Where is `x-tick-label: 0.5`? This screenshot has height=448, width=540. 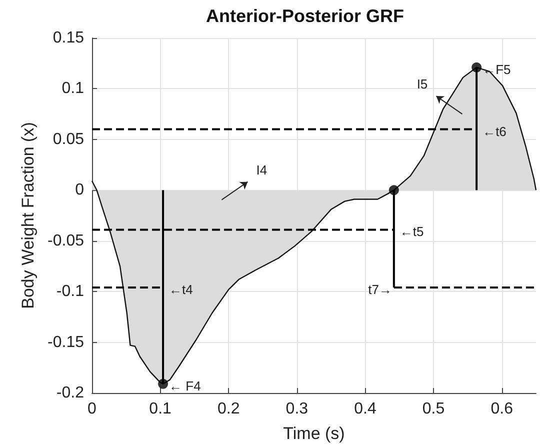
x-tick-label: 0.5 is located at coordinates (433, 409).